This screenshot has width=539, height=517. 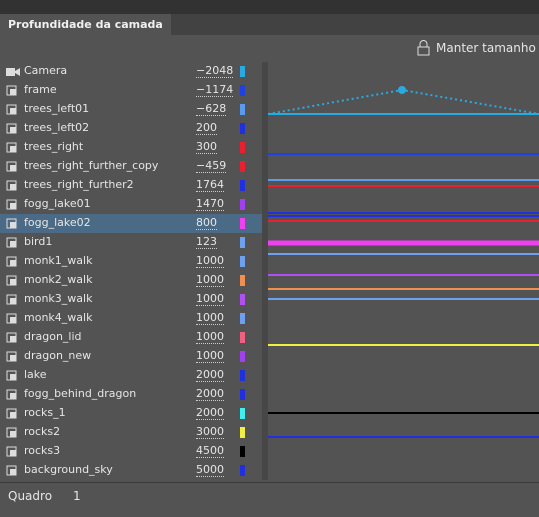 I want to click on panel-top-bar, so click(x=269, y=7).